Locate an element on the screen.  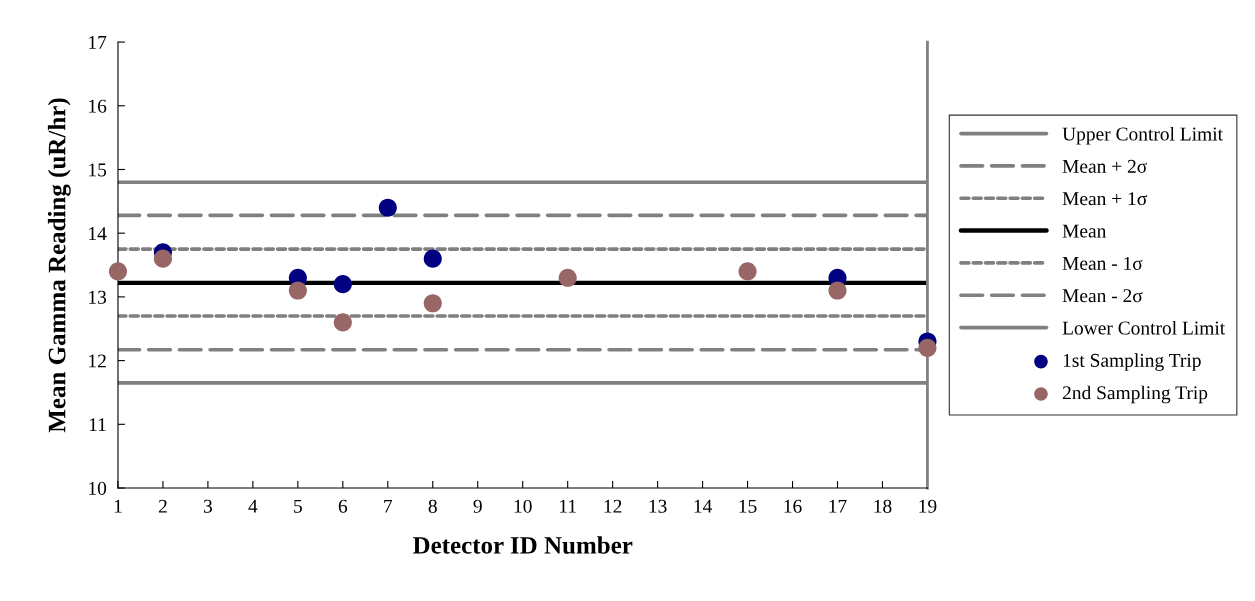
legend-label: Mean - 1σ is located at coordinates (1102, 263).